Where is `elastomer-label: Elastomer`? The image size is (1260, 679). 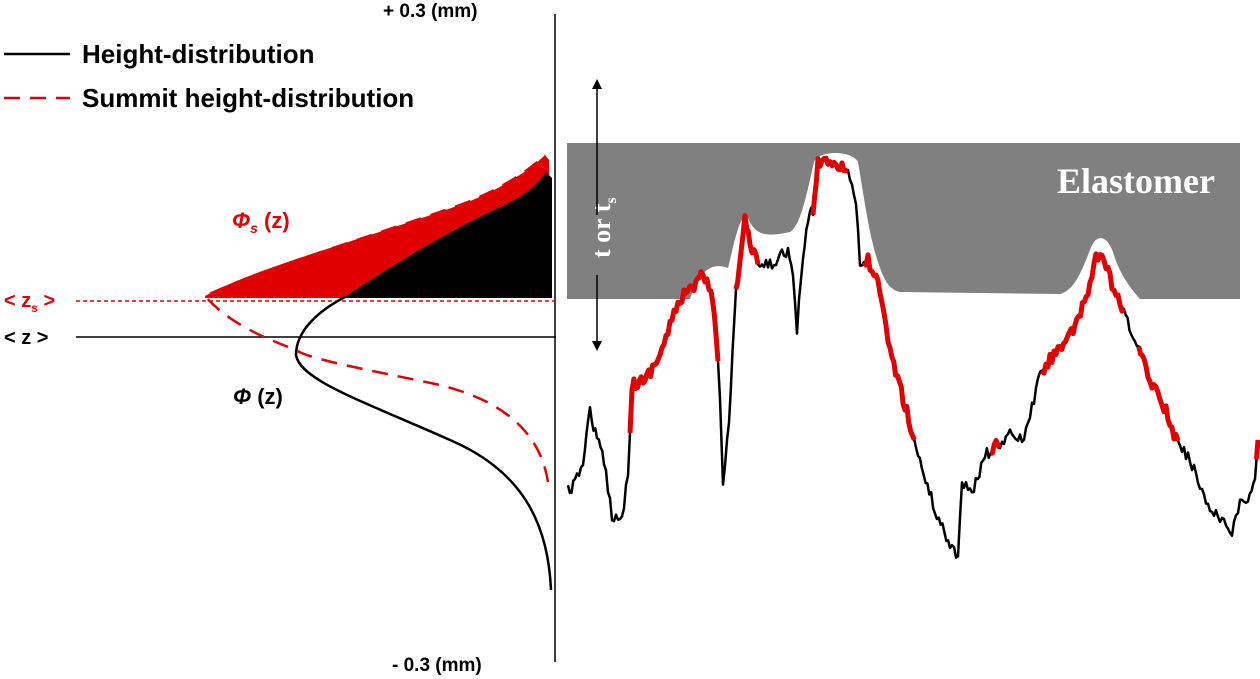
elastomer-label: Elastomer is located at coordinates (1136, 181).